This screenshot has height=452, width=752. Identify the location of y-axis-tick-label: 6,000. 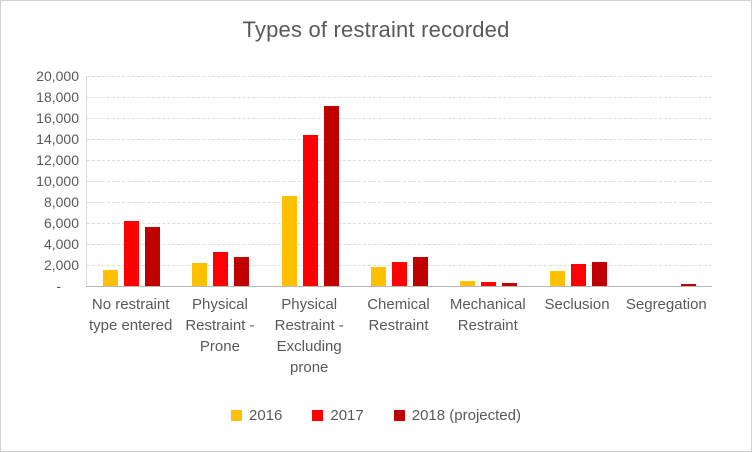
(61, 223).